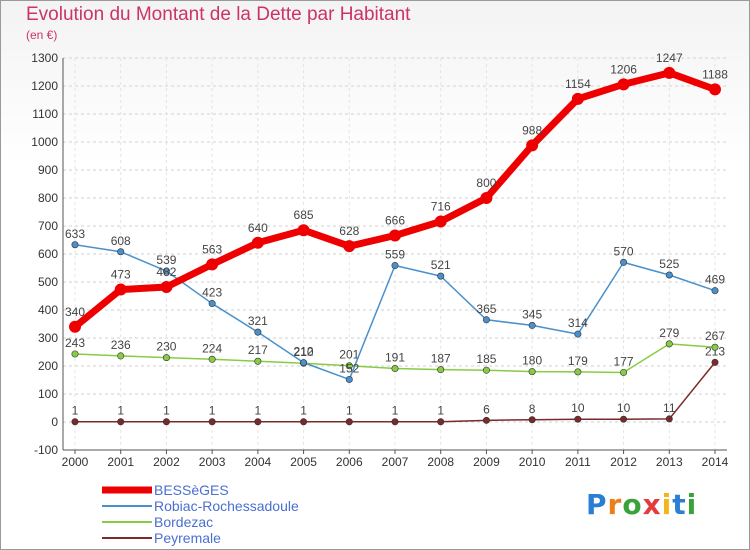 The image size is (750, 550). What do you see at coordinates (715, 351) in the screenshot?
I see `data-label: 213` at bounding box center [715, 351].